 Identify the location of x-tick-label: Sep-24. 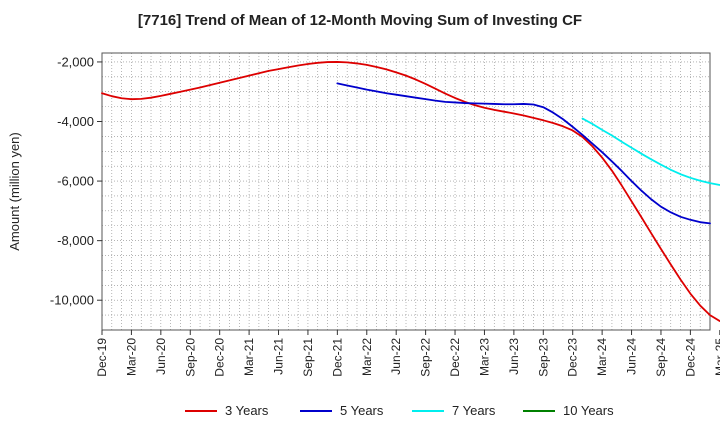
(661, 357).